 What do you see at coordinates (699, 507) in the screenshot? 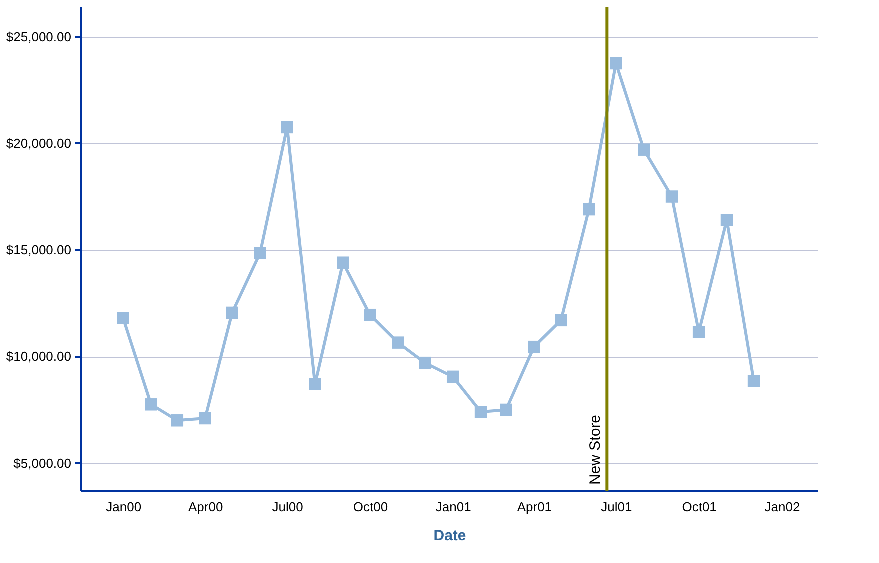
I see `x-tick-label: Oct01` at bounding box center [699, 507].